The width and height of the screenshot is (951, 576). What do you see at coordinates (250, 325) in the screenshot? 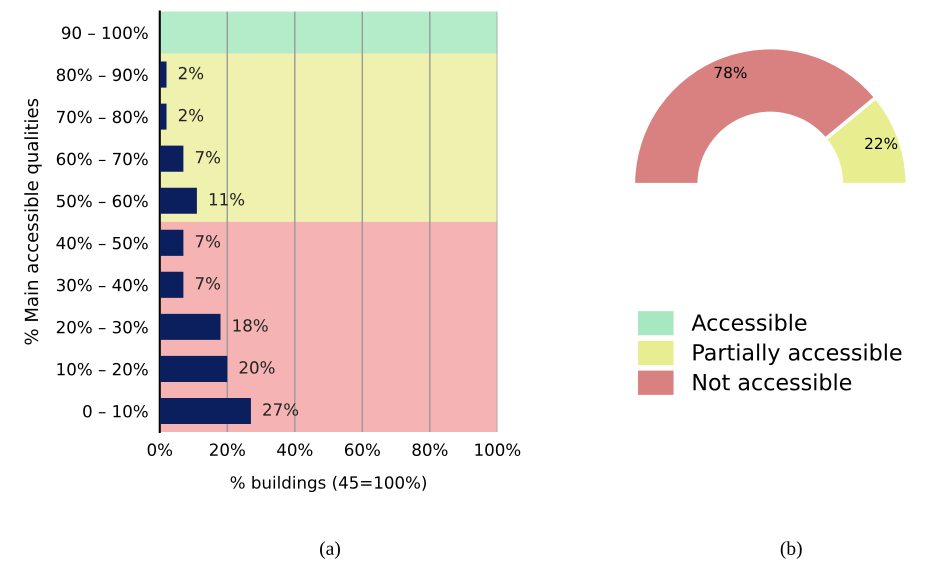
I see `data-label: 18%` at bounding box center [250, 325].